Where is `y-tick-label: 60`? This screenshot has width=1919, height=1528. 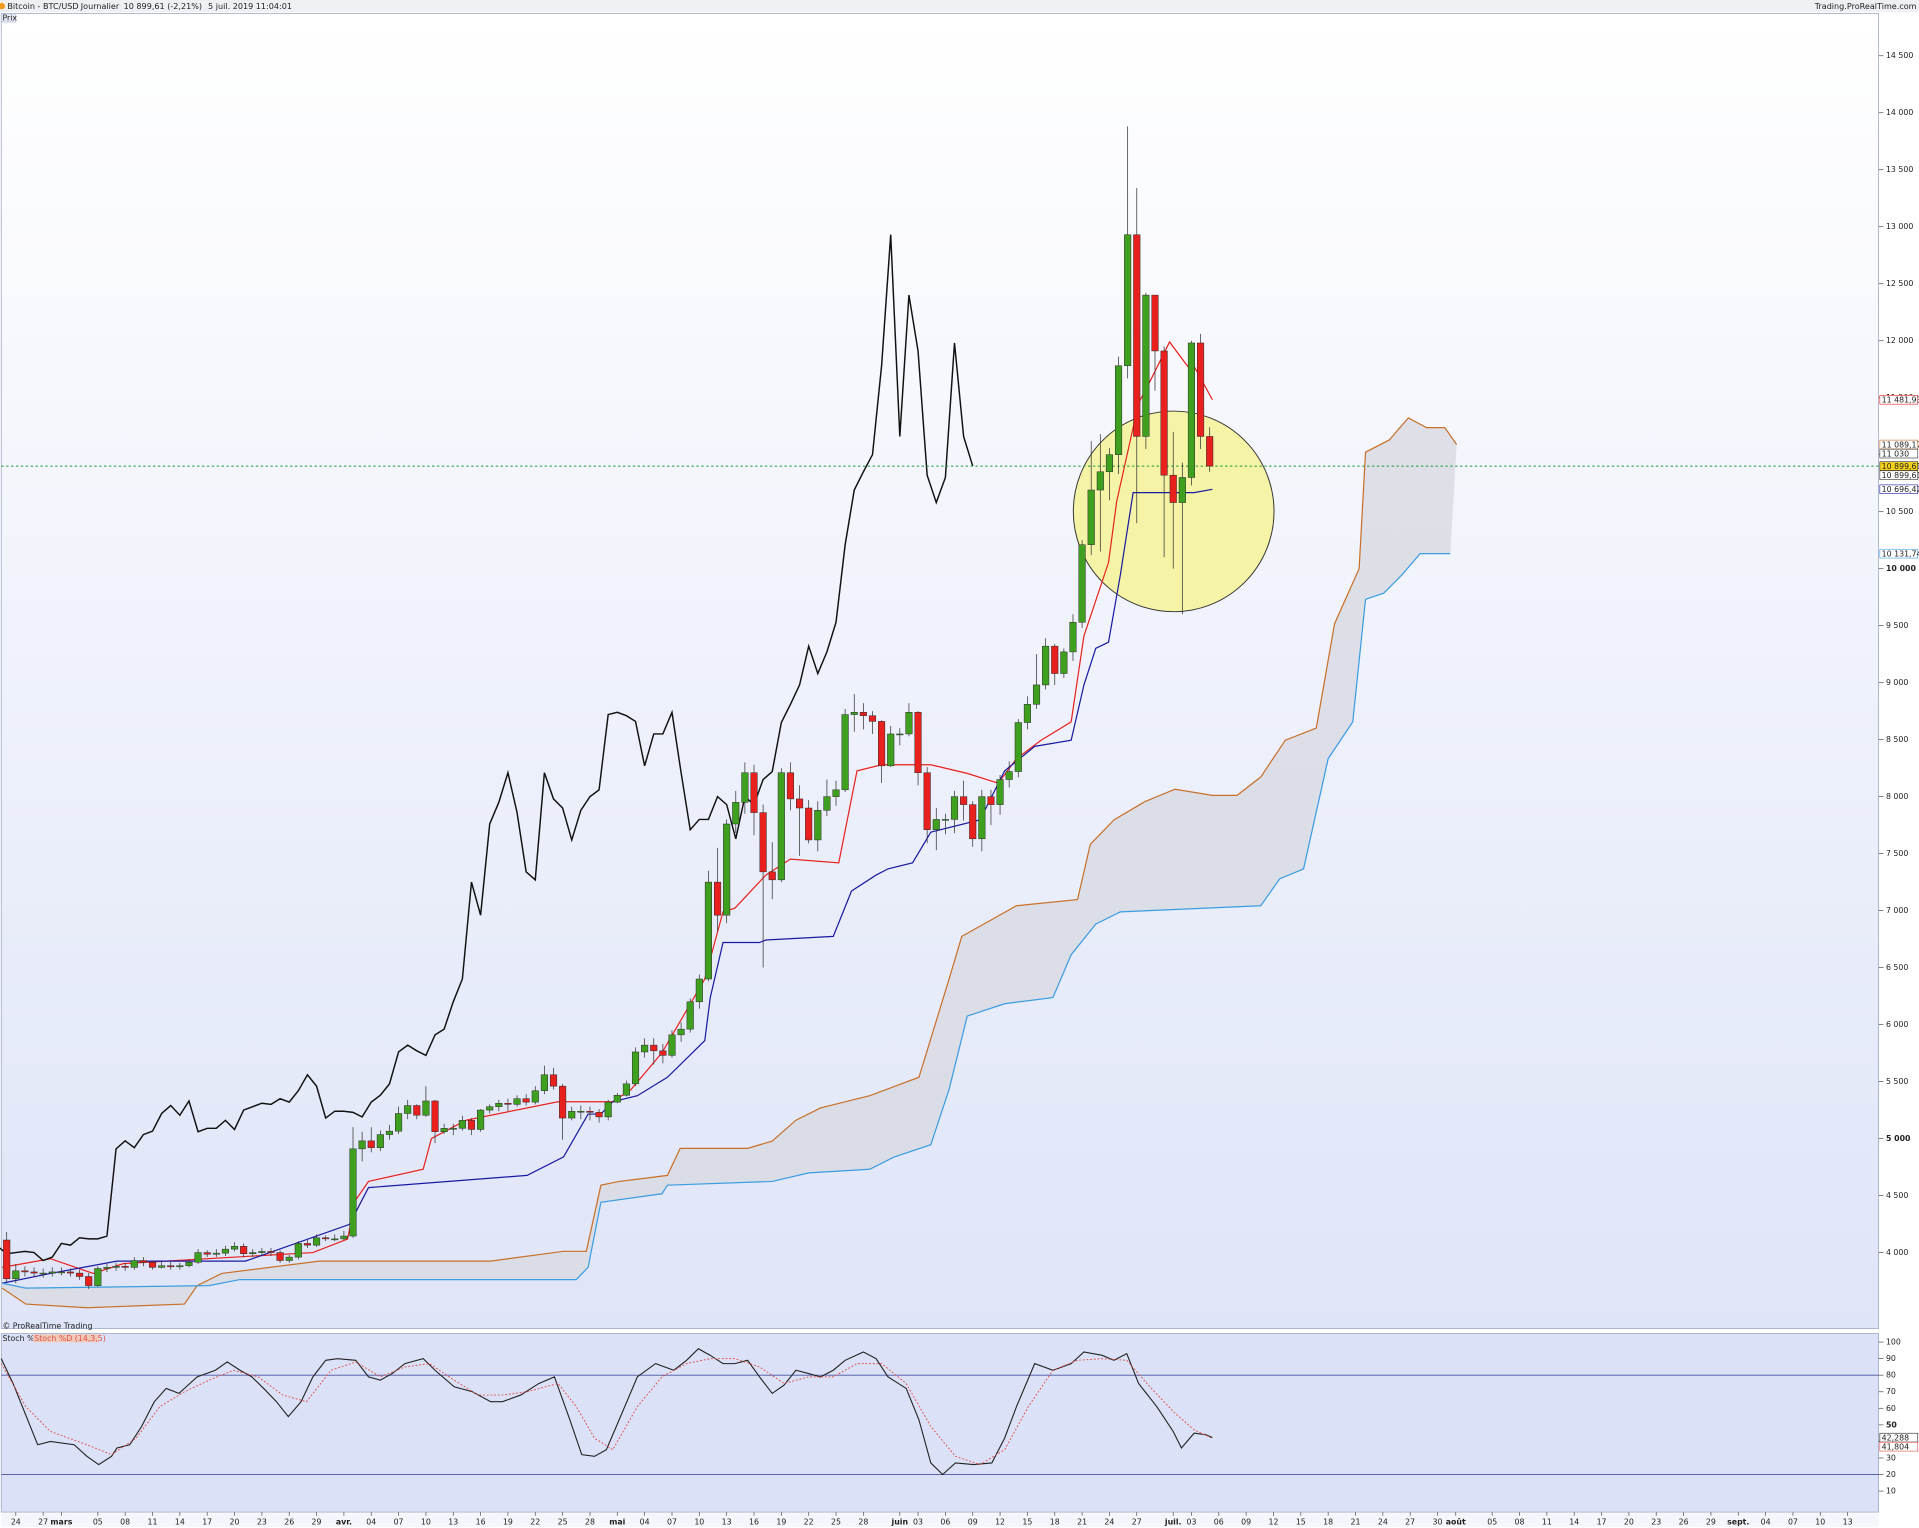 y-tick-label: 60 is located at coordinates (1891, 1408).